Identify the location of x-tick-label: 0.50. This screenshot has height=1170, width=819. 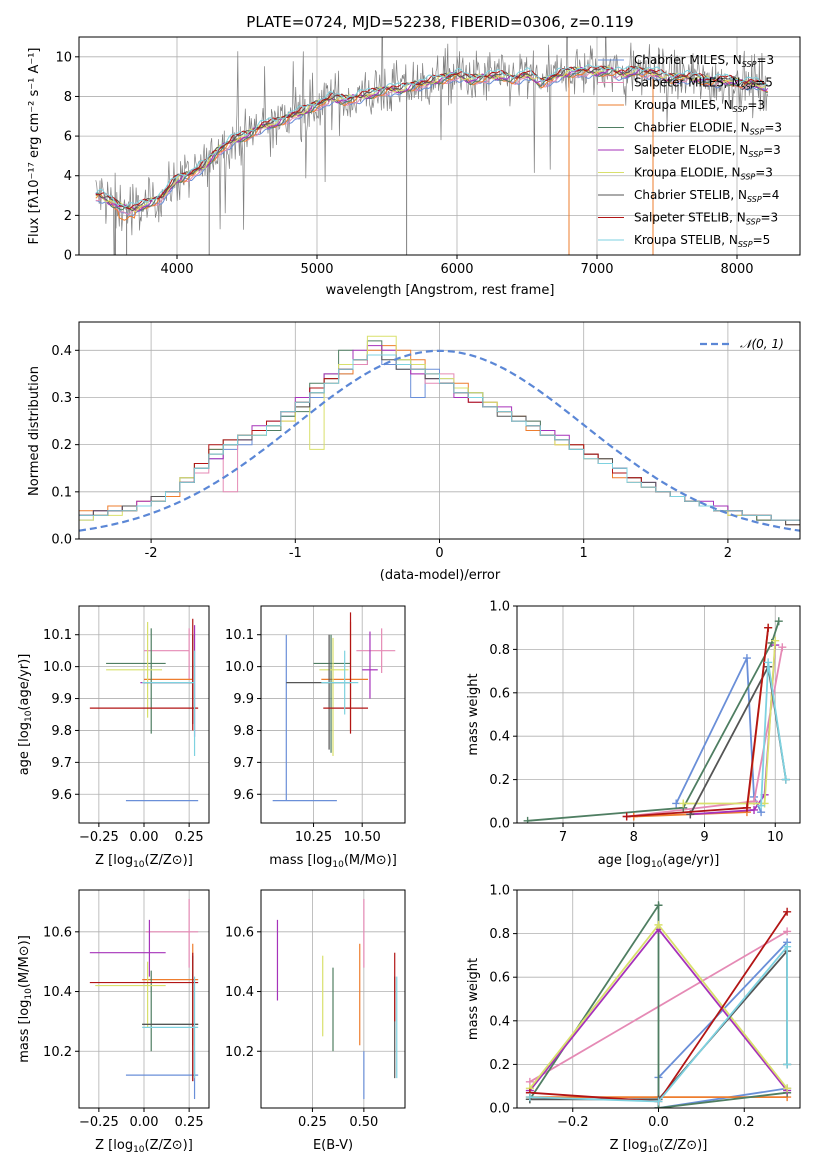
(363, 1122).